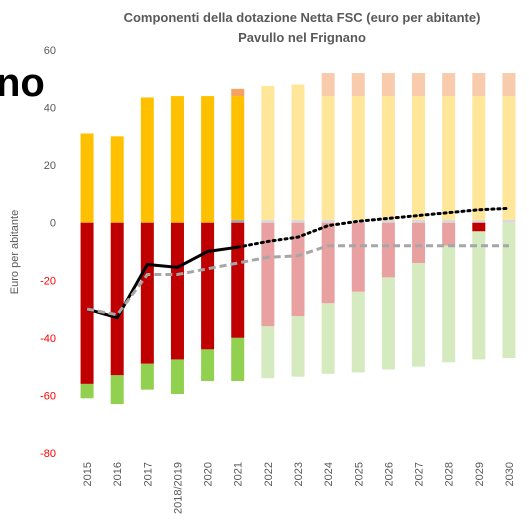 The width and height of the screenshot is (529, 527). I want to click on x-tick-label: 2025, so click(359, 474).